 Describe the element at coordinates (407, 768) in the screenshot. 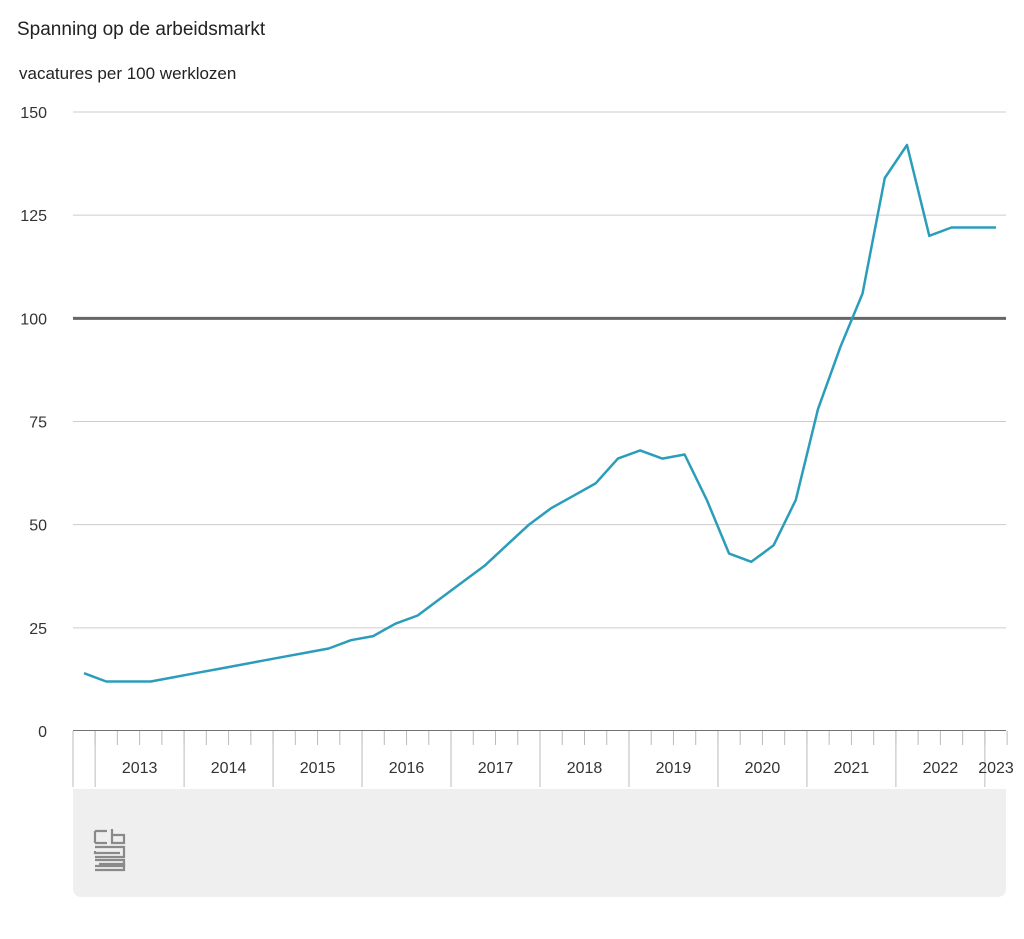

I see `x-tick-label: 2016` at that location.